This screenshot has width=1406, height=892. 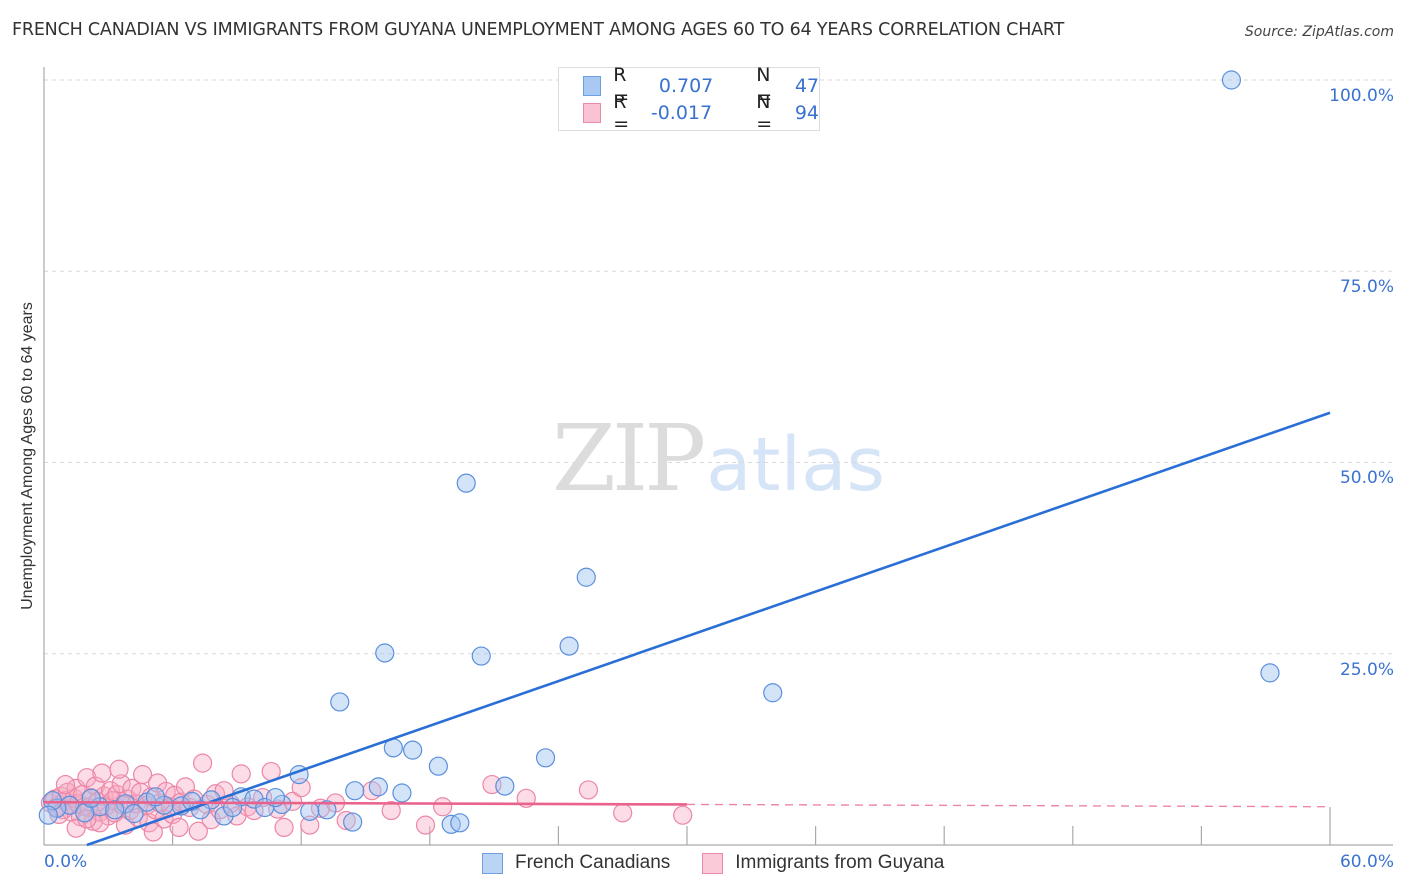 I want to click on guyana-trendline-dashed, so click(x=1008, y=805).